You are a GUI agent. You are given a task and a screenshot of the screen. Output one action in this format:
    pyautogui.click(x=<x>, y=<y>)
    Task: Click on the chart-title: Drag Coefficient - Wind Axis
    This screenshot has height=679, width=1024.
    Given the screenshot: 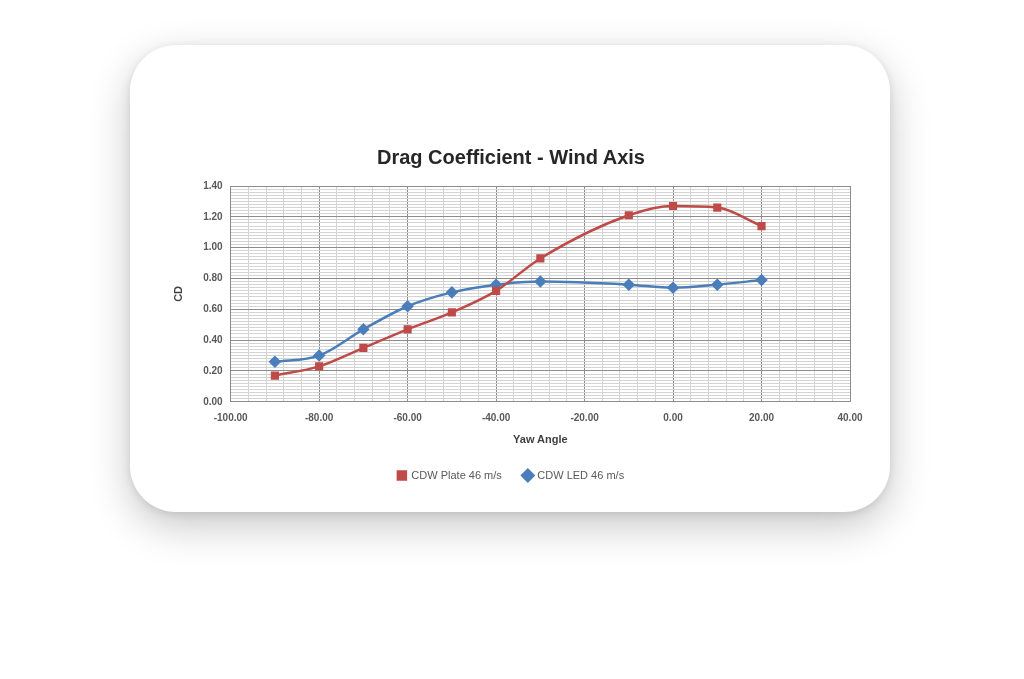 What is the action you would take?
    pyautogui.click(x=511, y=156)
    